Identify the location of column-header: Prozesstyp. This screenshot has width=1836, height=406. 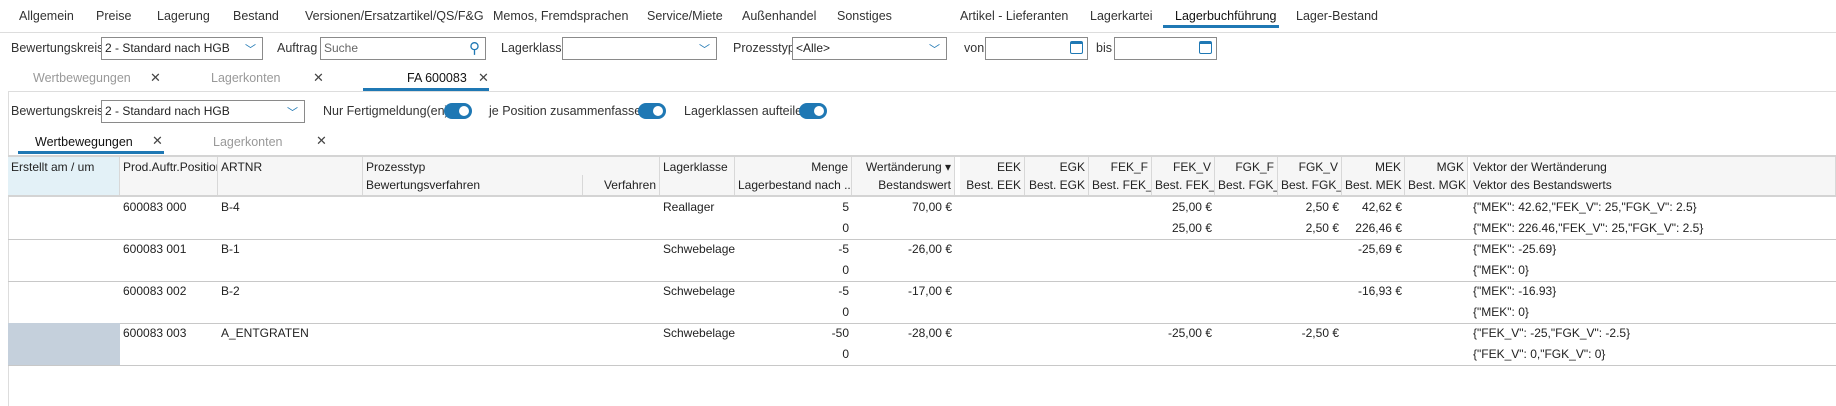
(511, 167).